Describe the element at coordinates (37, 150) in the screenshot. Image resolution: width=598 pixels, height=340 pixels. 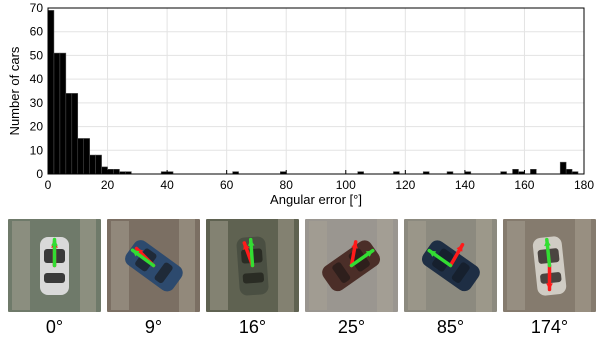
I see `y-tick-label: 10` at that location.